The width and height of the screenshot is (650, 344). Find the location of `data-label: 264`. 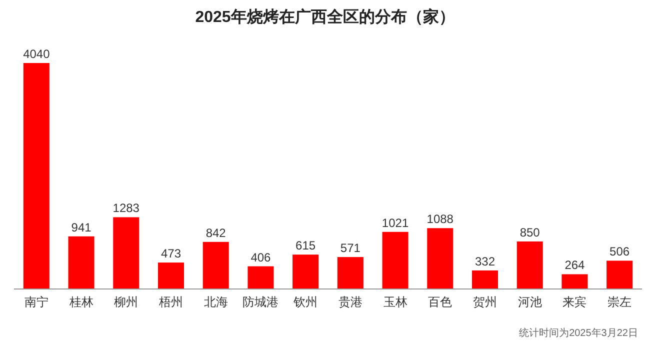

data-label: 264 is located at coordinates (575, 265).